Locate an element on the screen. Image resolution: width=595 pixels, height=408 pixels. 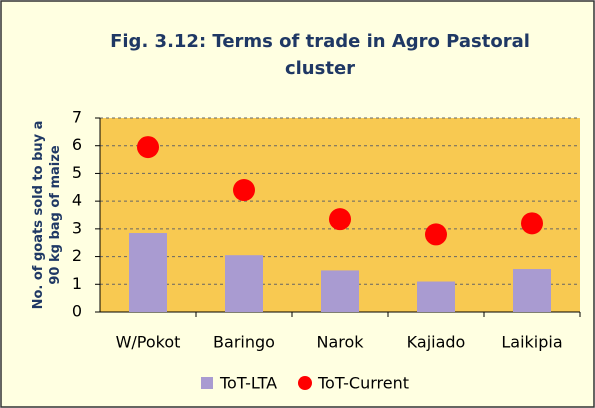
x-tick-label: Baringo is located at coordinates (244, 342).